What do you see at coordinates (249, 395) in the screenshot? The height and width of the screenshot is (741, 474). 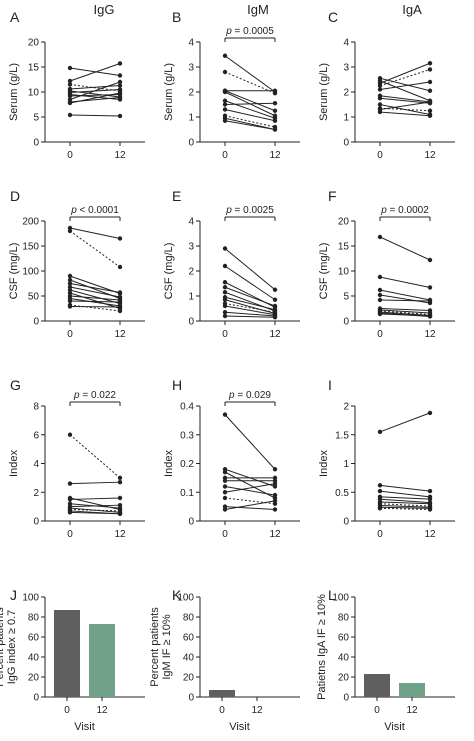 I see `pvalue-label: p = 0.029` at bounding box center [249, 395].